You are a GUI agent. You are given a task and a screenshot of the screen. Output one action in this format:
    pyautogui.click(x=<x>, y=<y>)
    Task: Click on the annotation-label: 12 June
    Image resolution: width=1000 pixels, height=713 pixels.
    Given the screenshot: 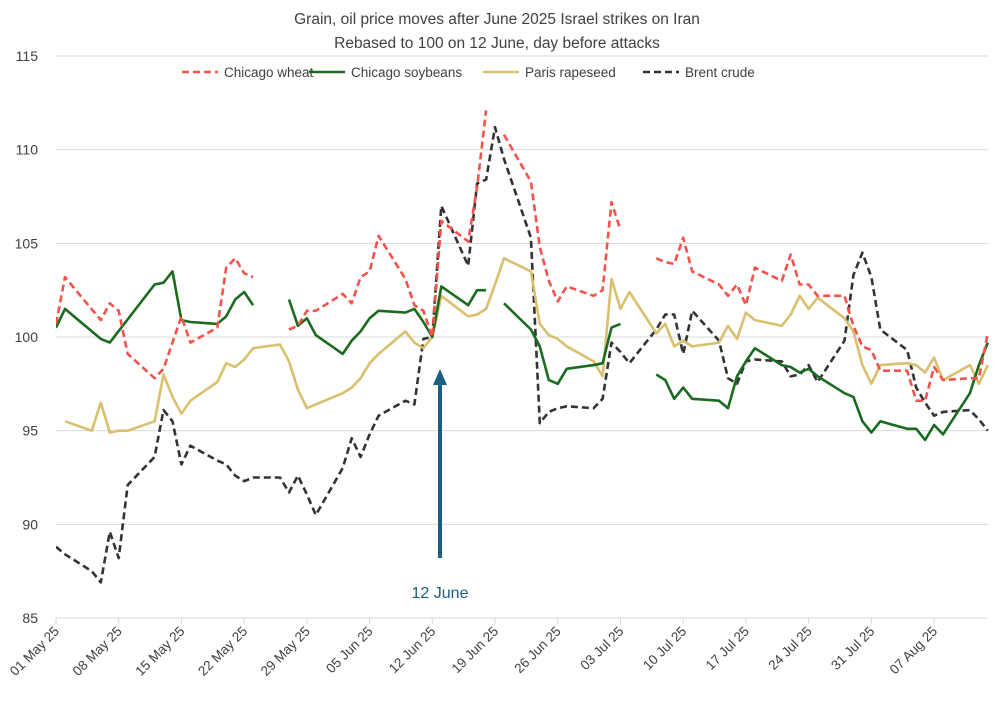 What is the action you would take?
    pyautogui.click(x=440, y=593)
    